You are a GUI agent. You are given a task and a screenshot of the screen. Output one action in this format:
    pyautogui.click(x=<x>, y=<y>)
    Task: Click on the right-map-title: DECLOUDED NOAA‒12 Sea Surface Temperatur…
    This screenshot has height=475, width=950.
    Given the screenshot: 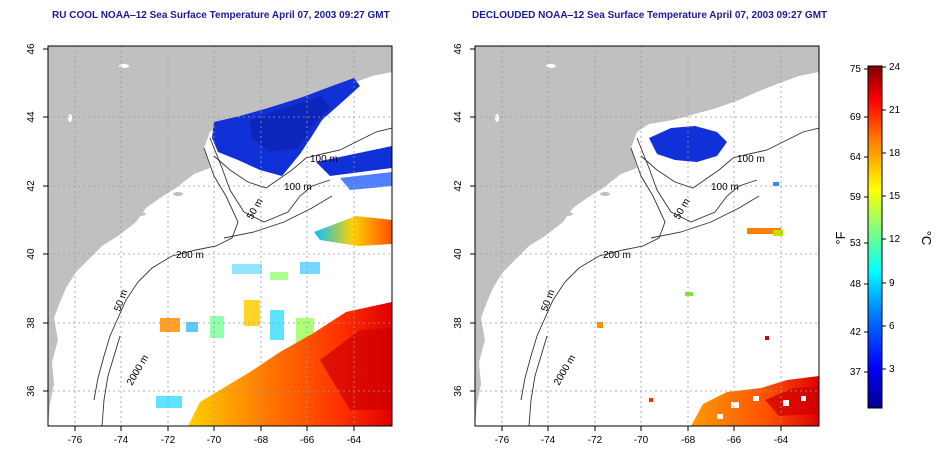 What is the action you would take?
    pyautogui.click(x=650, y=15)
    